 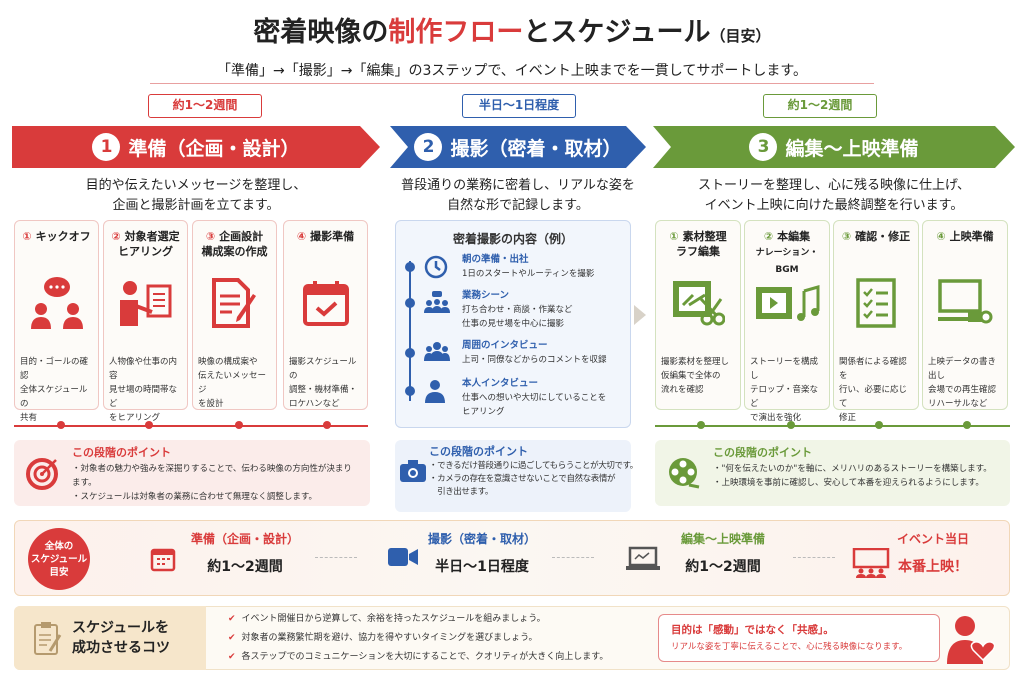 I want to click on card-title: ④ 撮影準備, so click(x=325, y=236).